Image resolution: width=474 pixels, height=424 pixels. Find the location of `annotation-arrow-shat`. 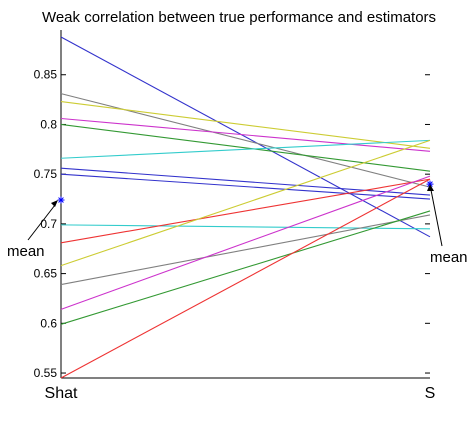

annotation-arrow-shat is located at coordinates (41, 222).